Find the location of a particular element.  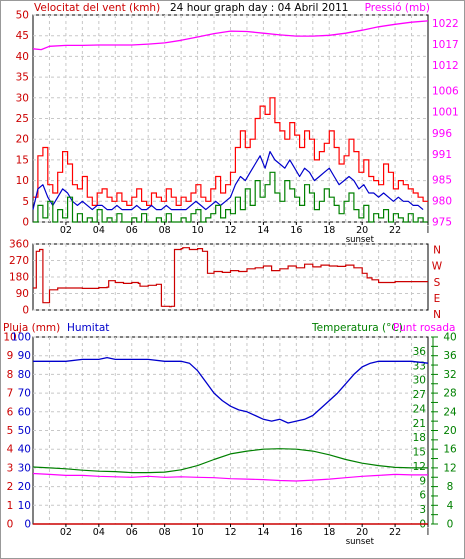

temp-tick-label: 21 is located at coordinates (419, 424).